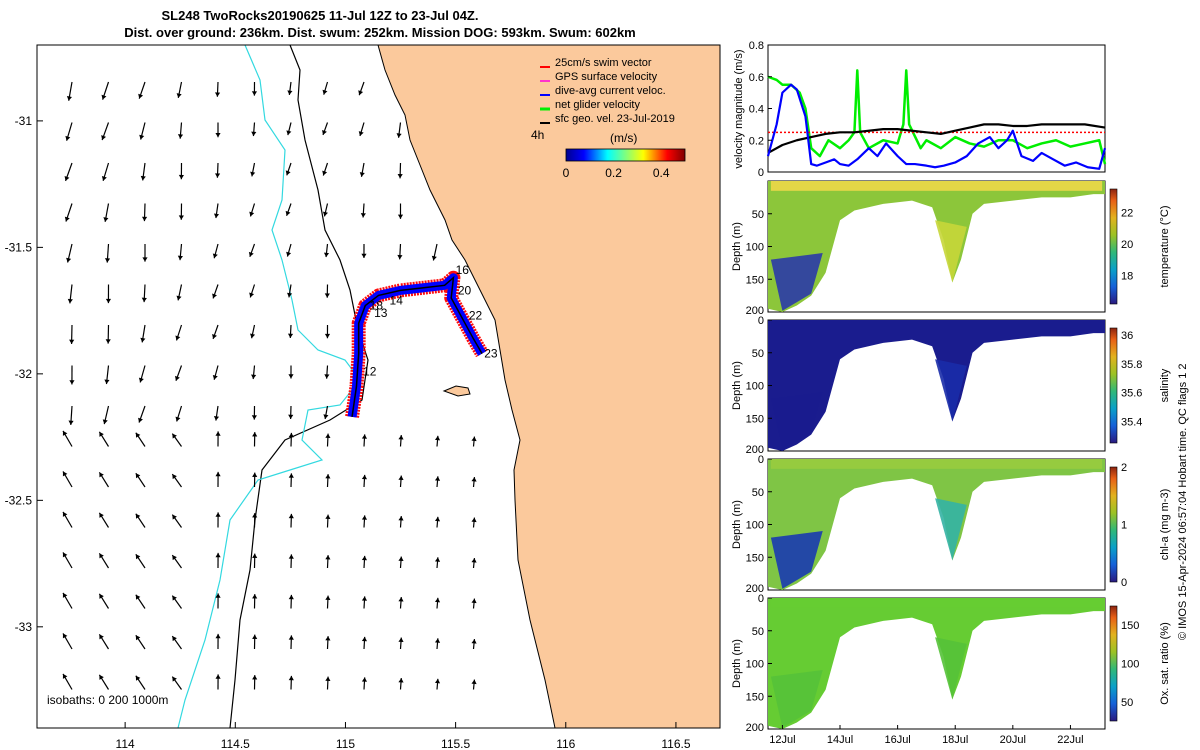 This screenshot has height=750, width=1200. I want to click on speed-colorbar-ticks: 0 0.2 0.4, so click(616, 173).